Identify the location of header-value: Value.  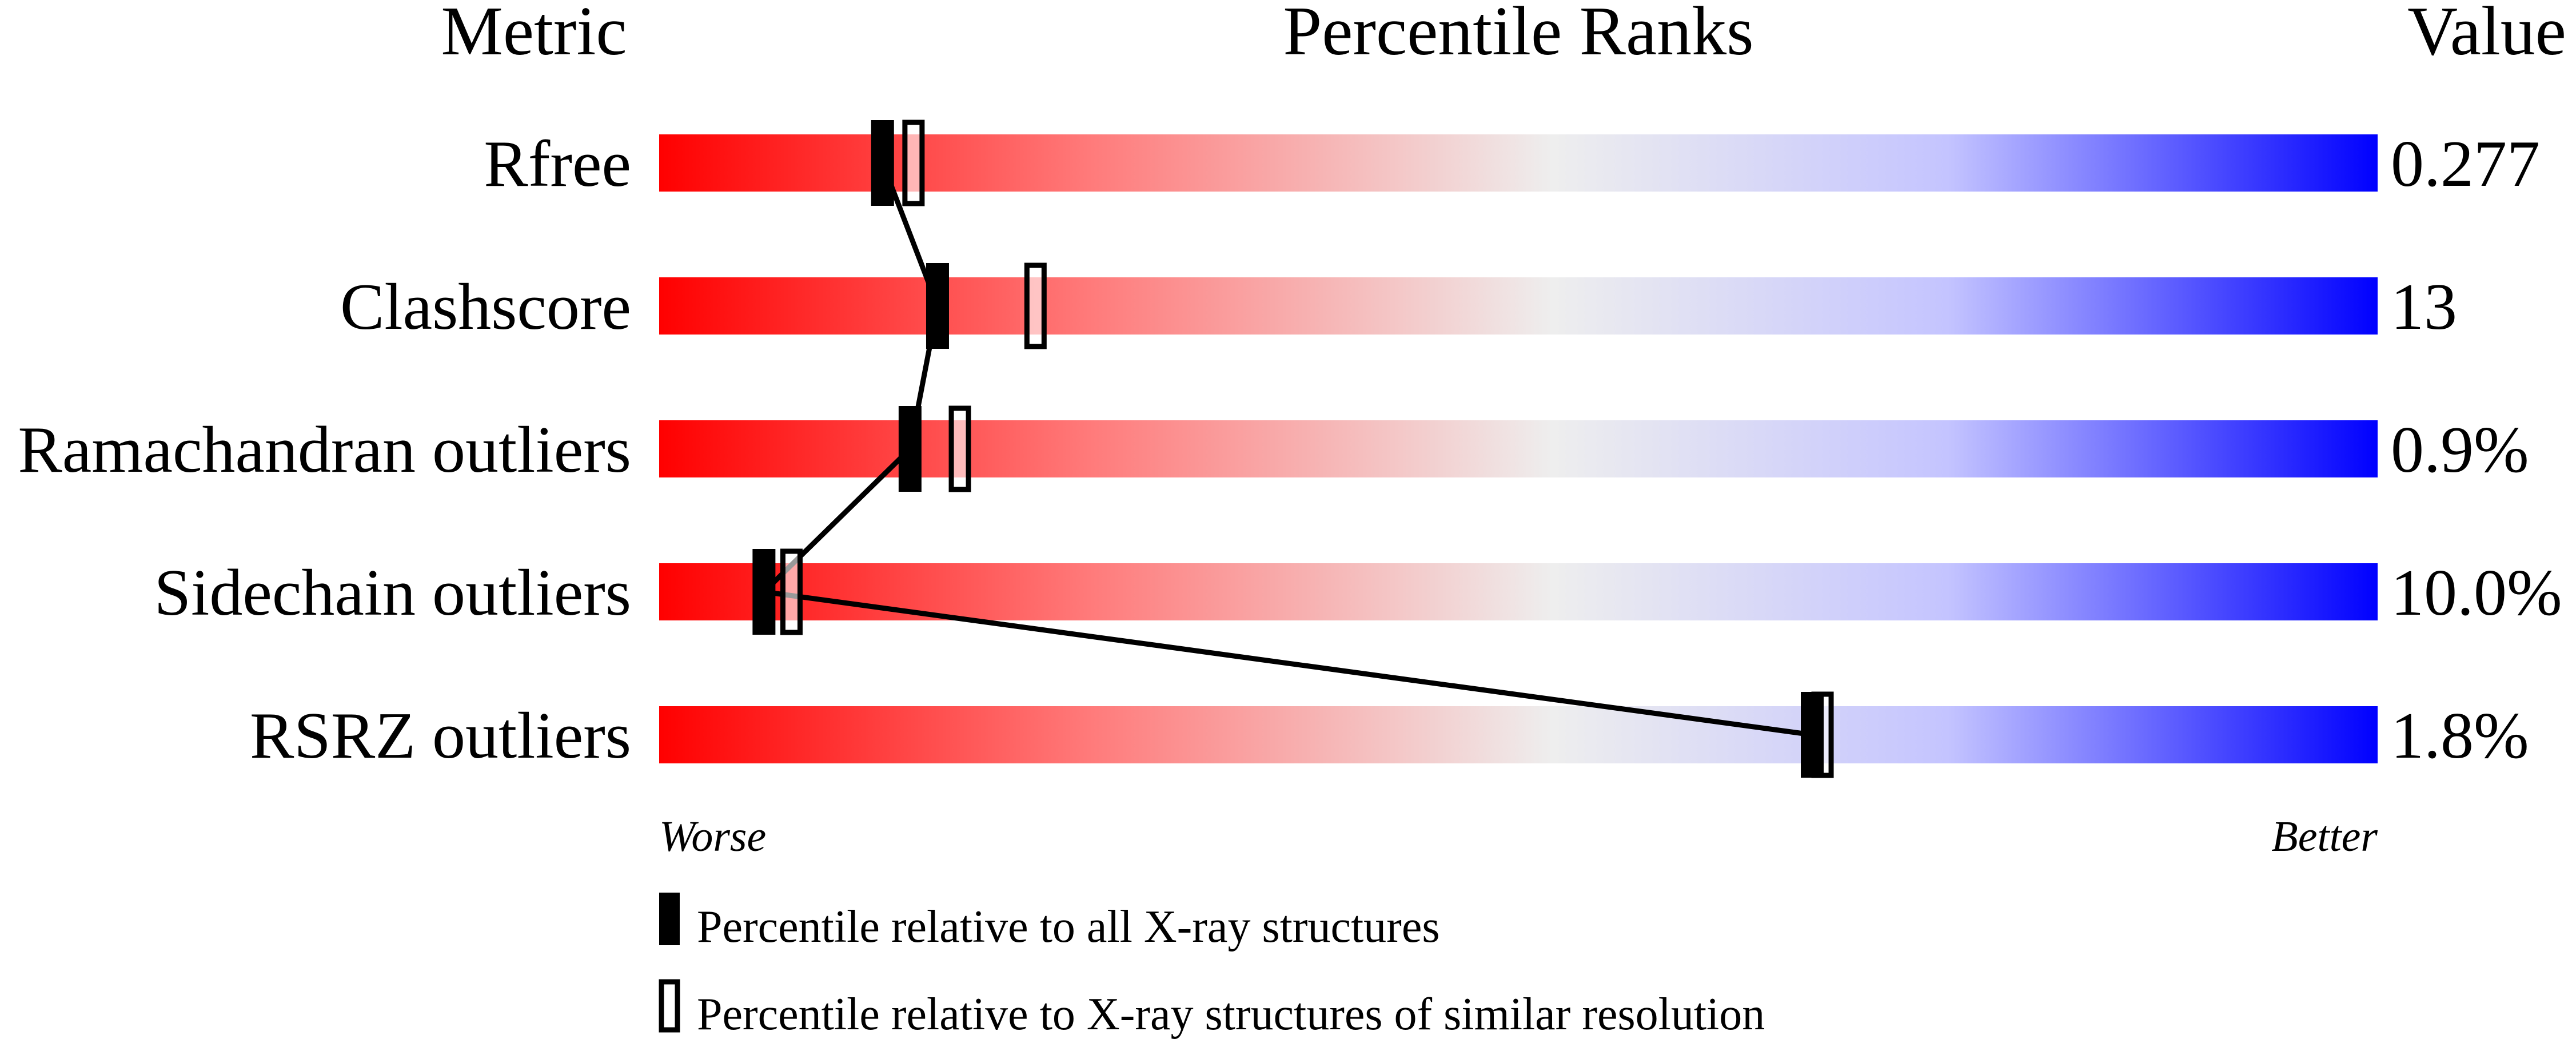
(2486, 35).